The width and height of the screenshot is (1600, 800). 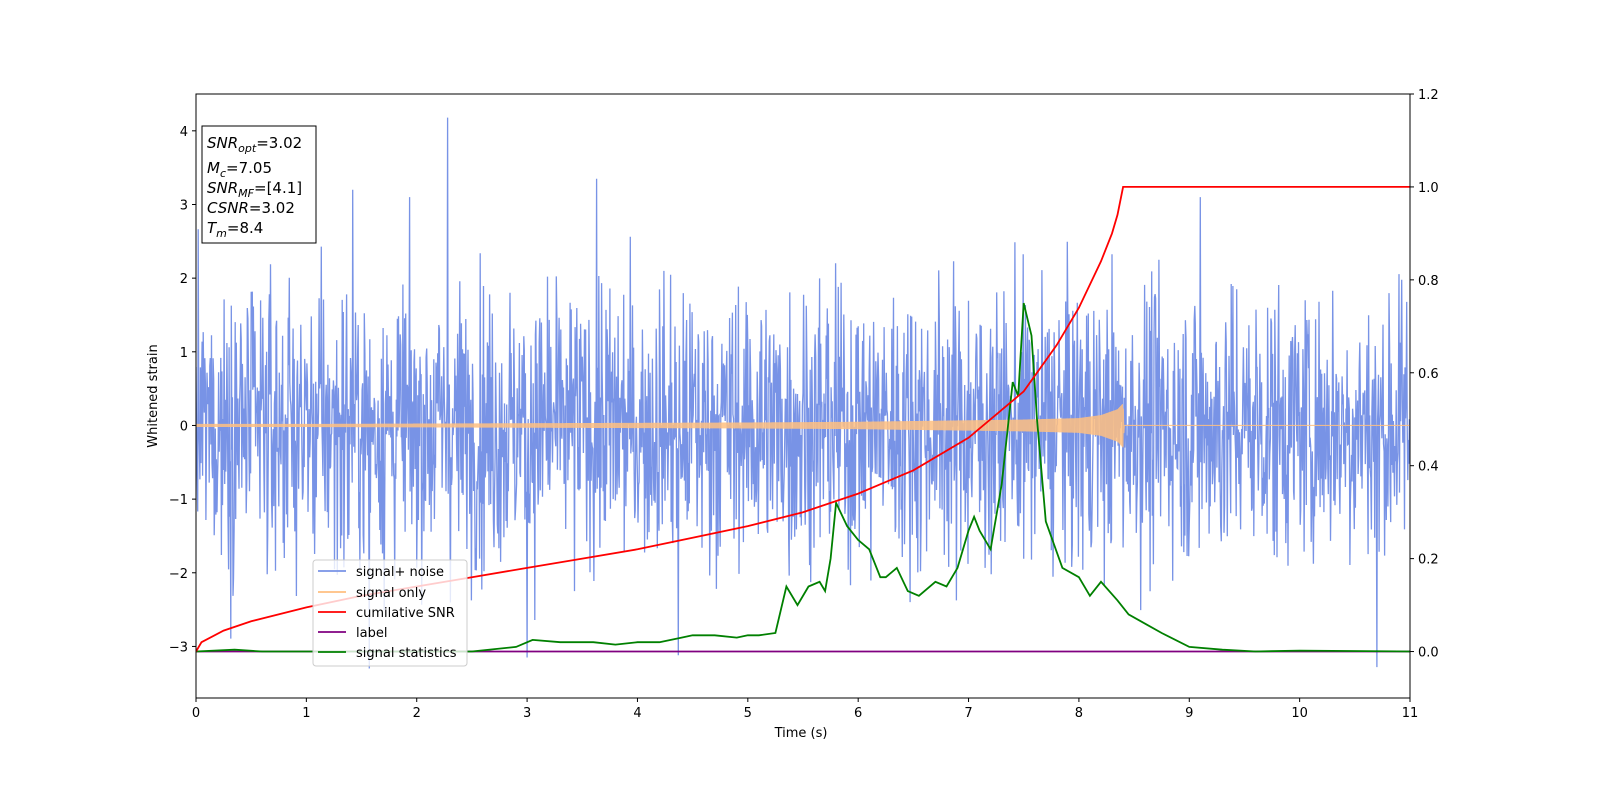 I want to click on x-tick-label: 0, so click(x=196, y=713).